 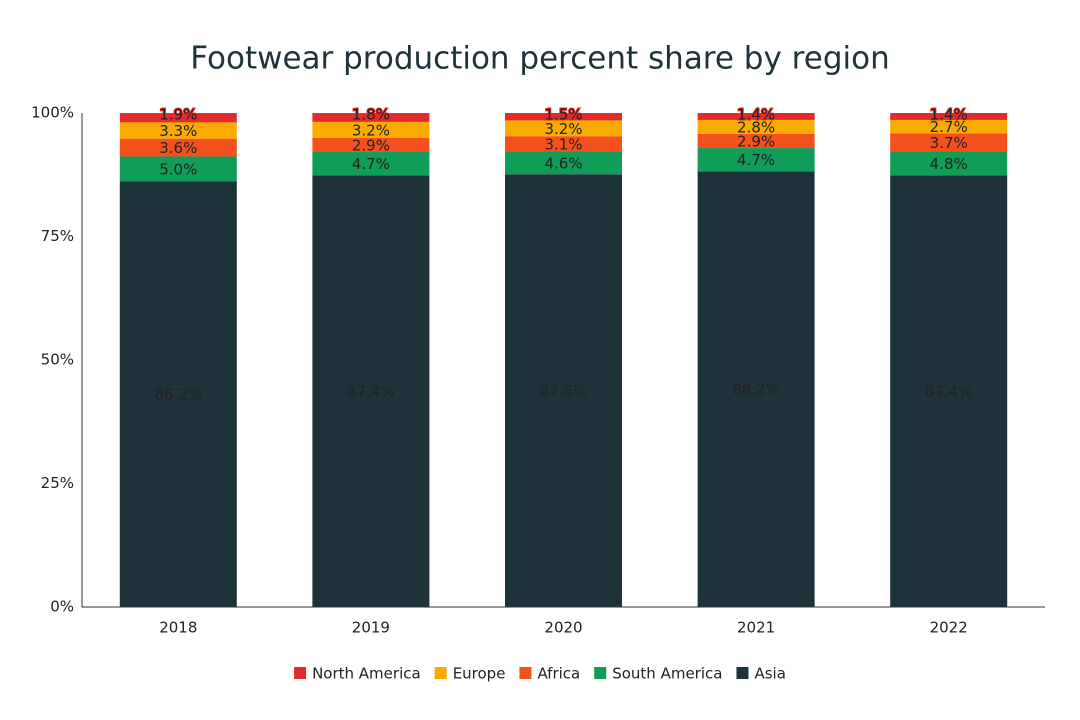 I want to click on data-label: 2.8%, so click(x=756, y=127).